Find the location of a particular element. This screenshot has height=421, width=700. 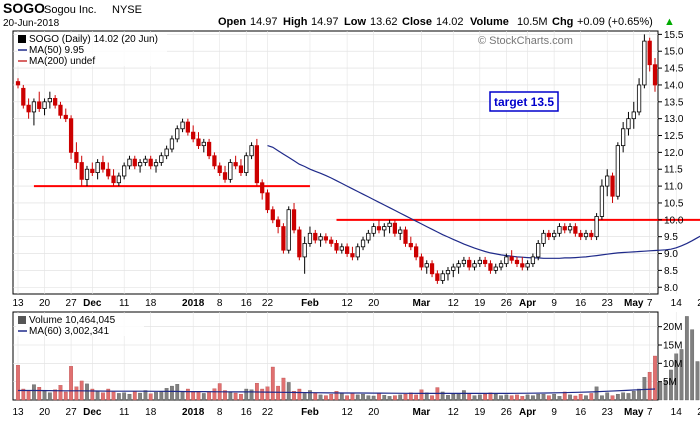

open-label: Open is located at coordinates (232, 22).